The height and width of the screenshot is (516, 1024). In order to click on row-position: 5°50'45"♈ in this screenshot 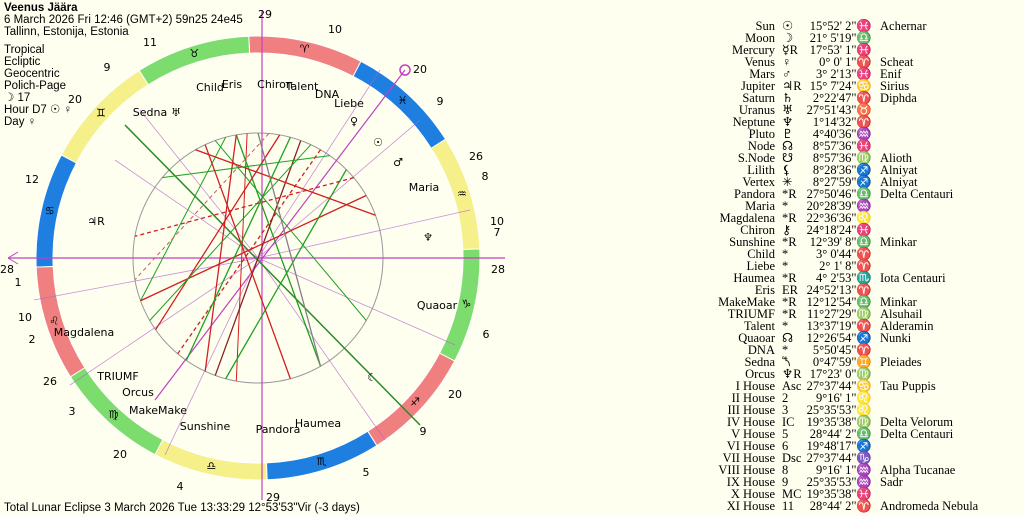, I will do `click(842, 349)`.